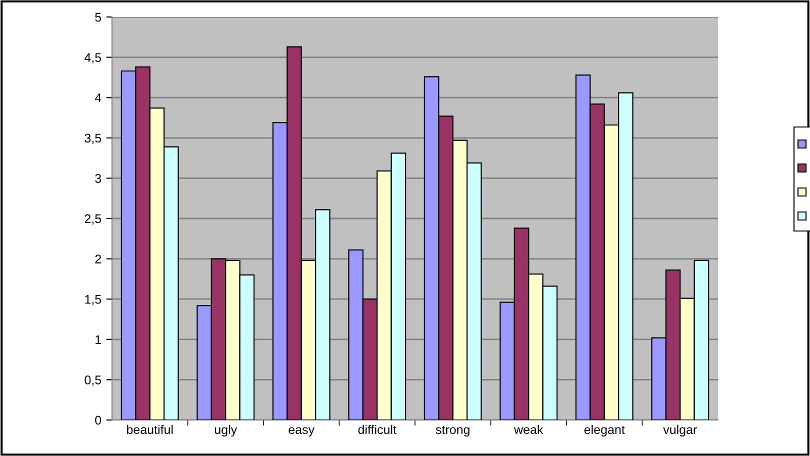 The width and height of the screenshot is (810, 456). Describe the element at coordinates (93, 139) in the screenshot. I see `y-tick-label: 3,5` at that location.